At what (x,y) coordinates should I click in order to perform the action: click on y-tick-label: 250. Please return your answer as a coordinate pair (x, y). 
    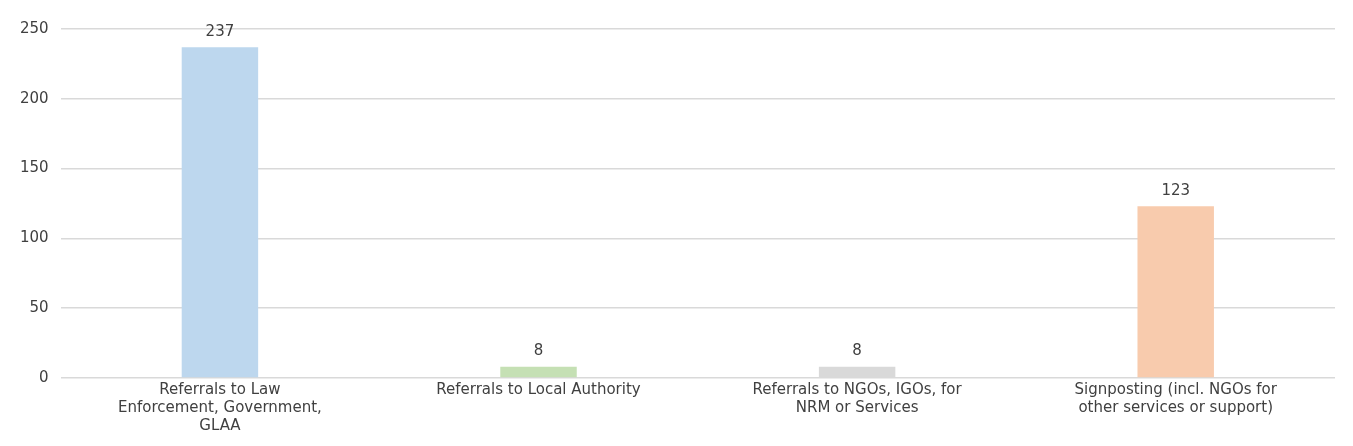
    Looking at the image, I should click on (34, 27).